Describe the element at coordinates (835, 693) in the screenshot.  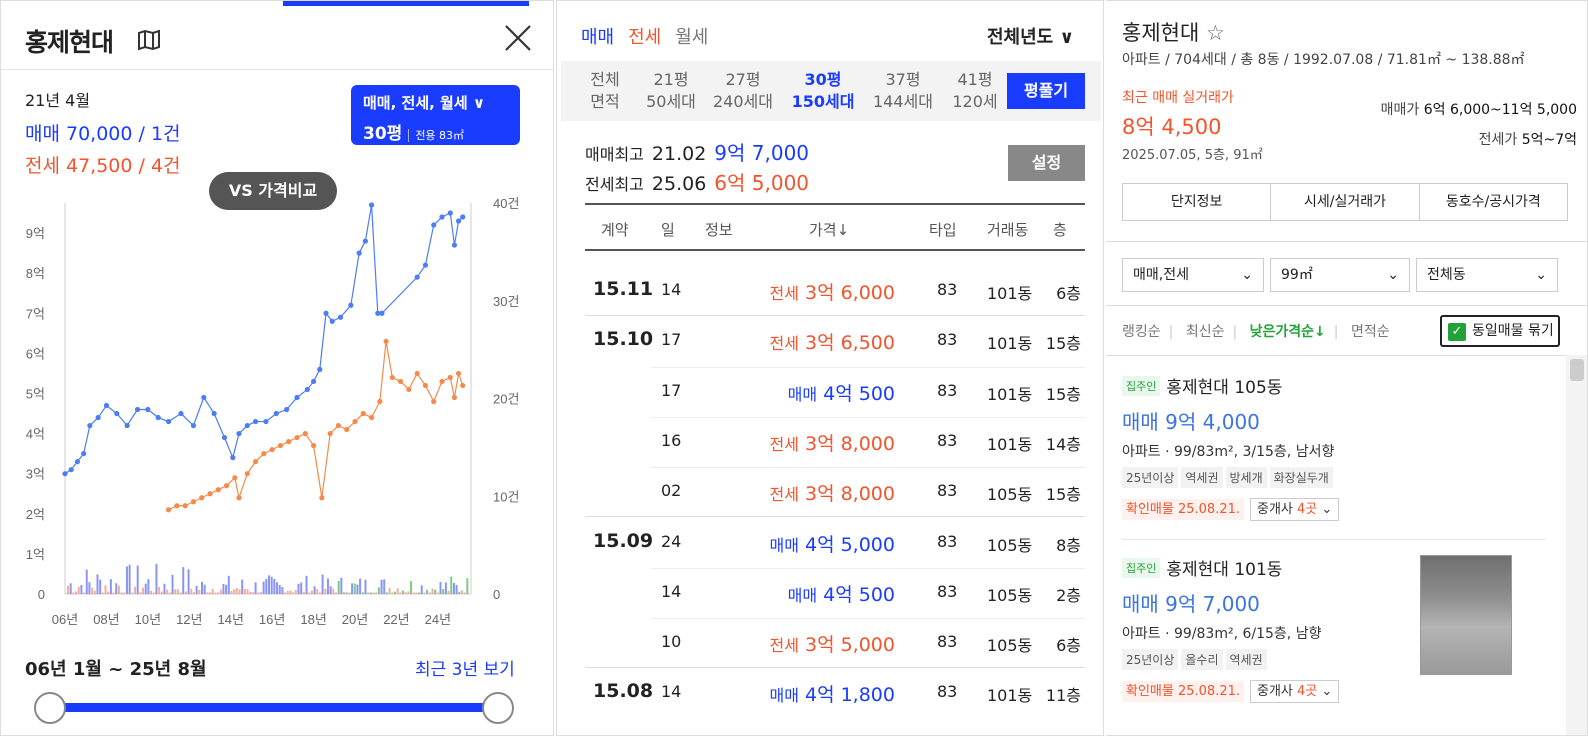
I see `table-row: 15.08 14 매매 4억 1,800 83 101동 11층` at that location.